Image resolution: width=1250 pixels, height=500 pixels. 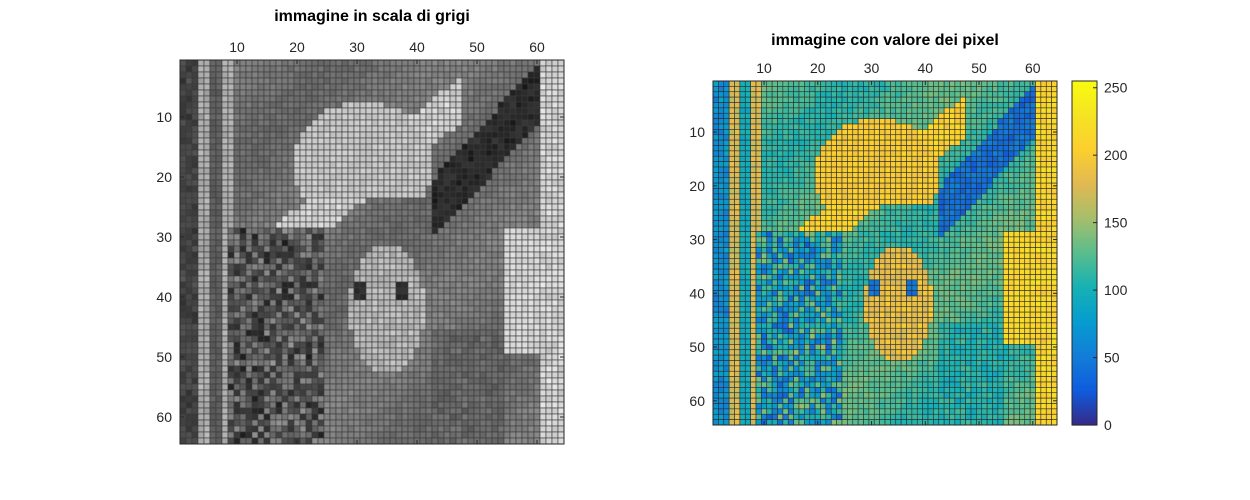 I want to click on grayscale-x-tick-label: 10, so click(x=237, y=47).